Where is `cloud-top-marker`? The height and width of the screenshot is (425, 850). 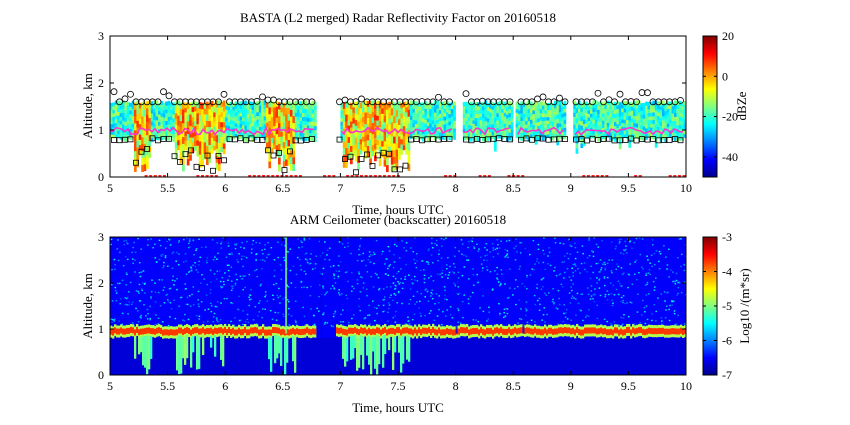
cloud-top-marker is located at coordinates (658, 102).